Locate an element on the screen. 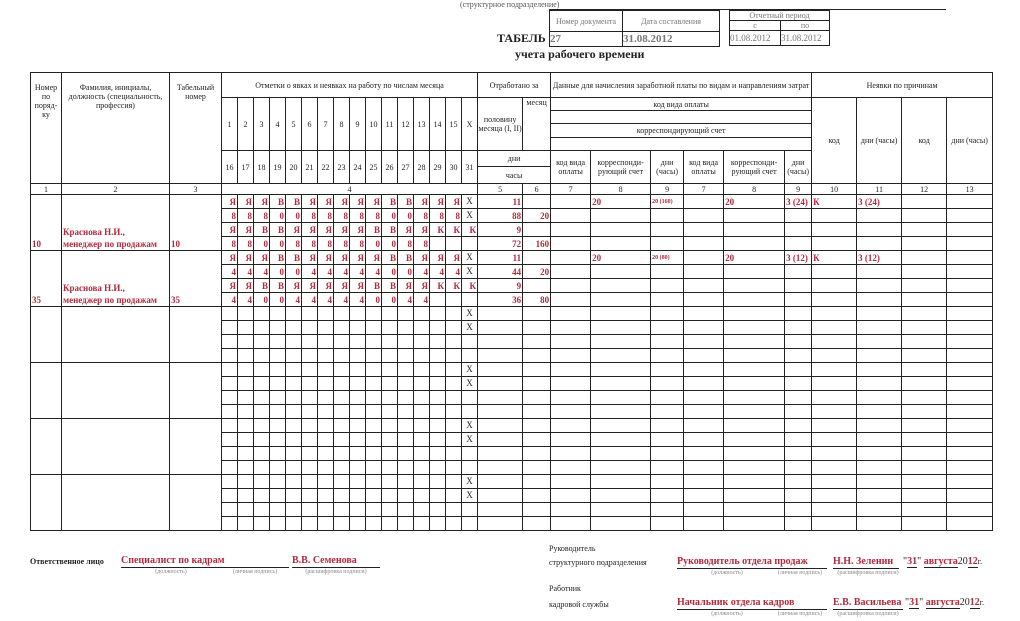  header-days: дни is located at coordinates (514, 158).